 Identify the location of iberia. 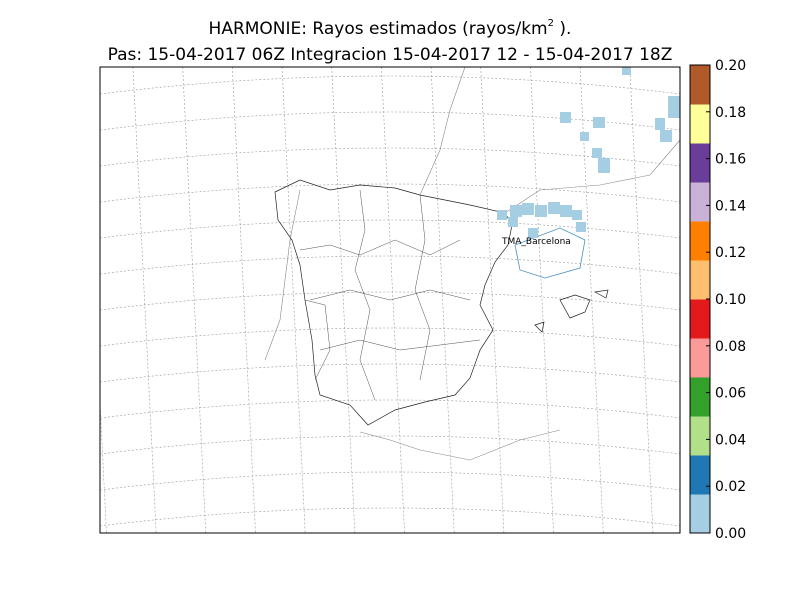
(393, 302).